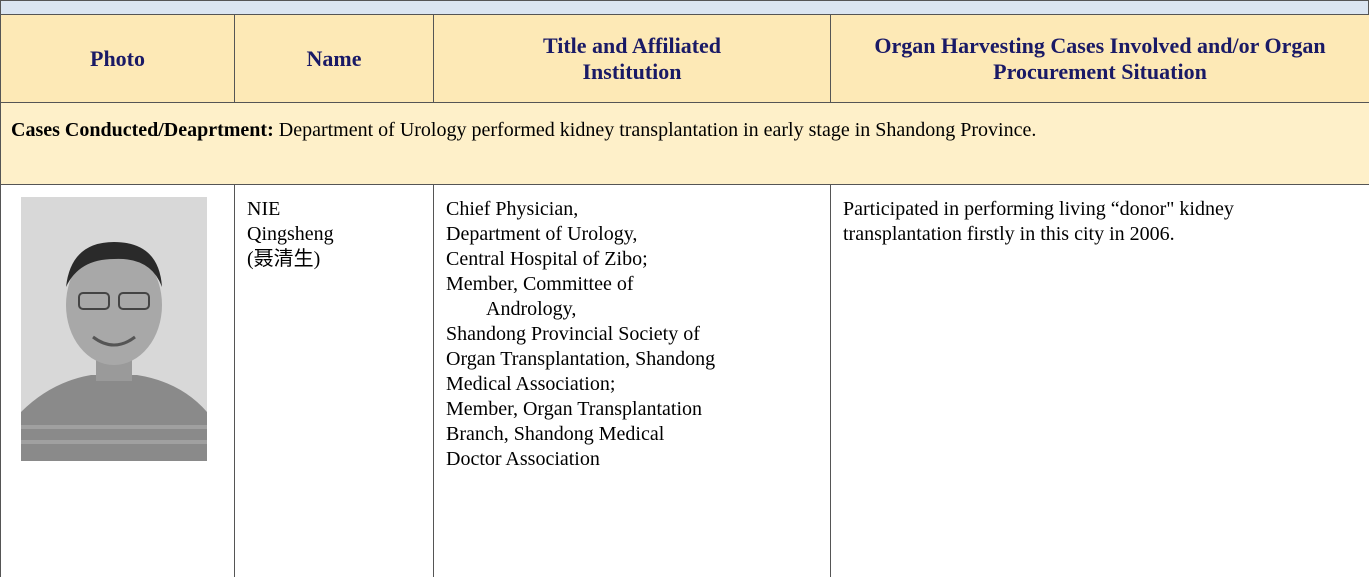 The height and width of the screenshot is (577, 1369). What do you see at coordinates (632, 309) in the screenshot?
I see `title-line: Andrology,` at bounding box center [632, 309].